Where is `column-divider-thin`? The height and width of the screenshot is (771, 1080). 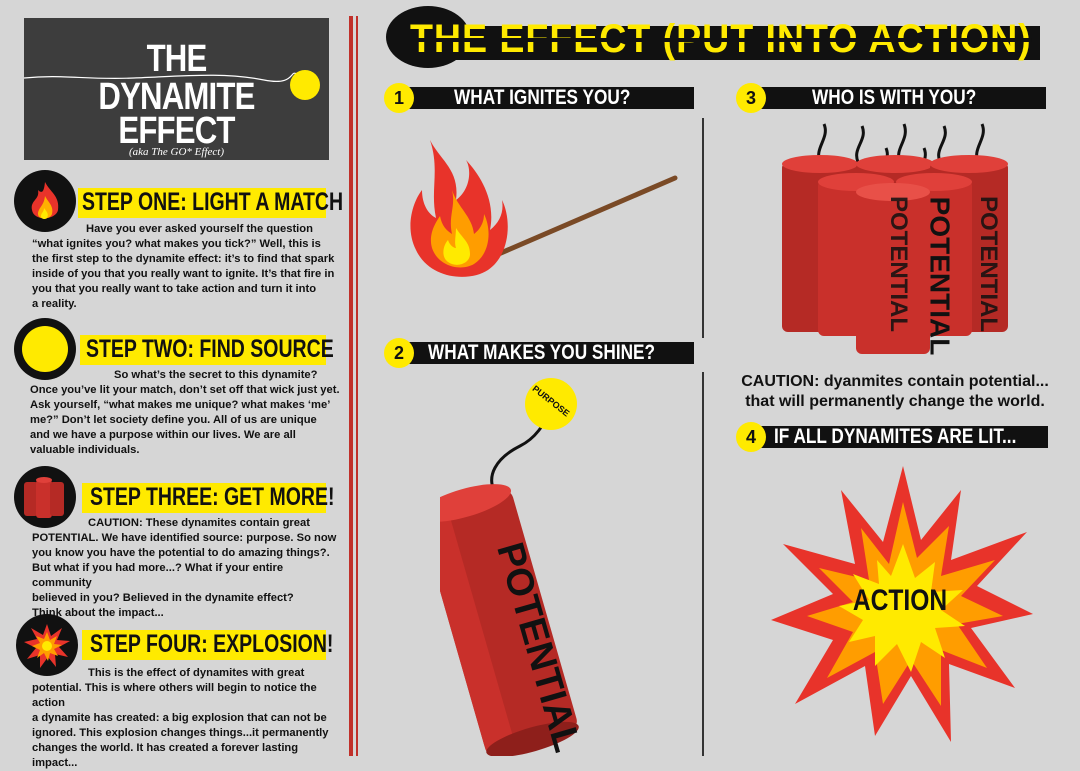
column-divider-thin is located at coordinates (357, 386).